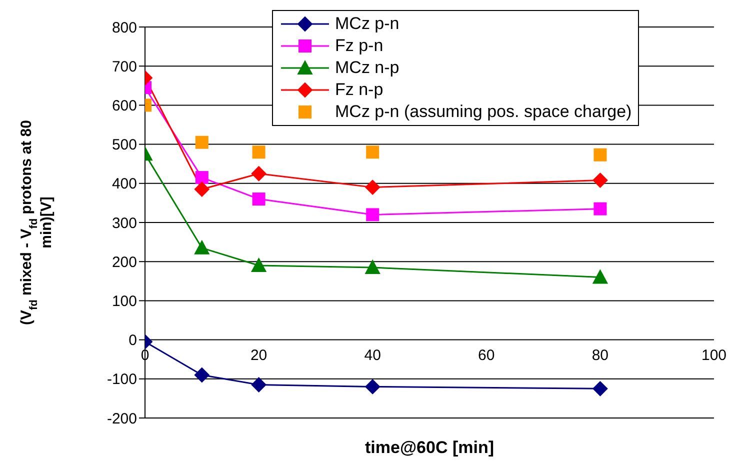 The height and width of the screenshot is (461, 747). Describe the element at coordinates (124, 67) in the screenshot. I see `y-tick-label: 700` at that location.